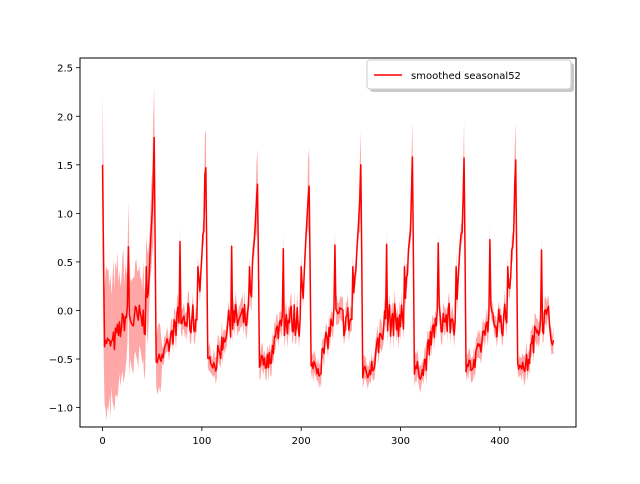 The height and width of the screenshot is (484, 640). Describe the element at coordinates (301, 441) in the screenshot. I see `x-tick-label: 200` at that location.